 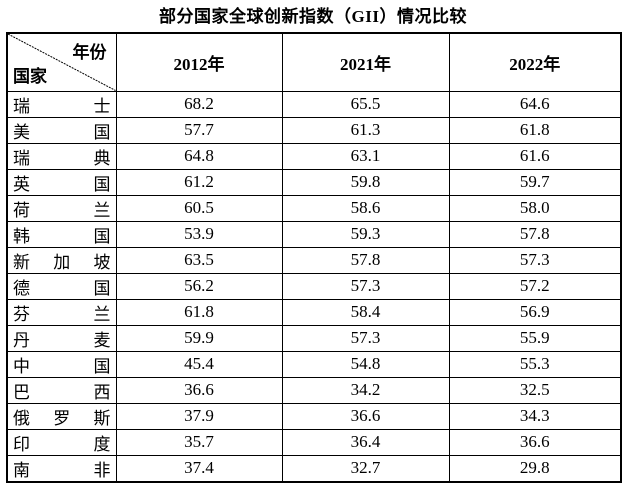 What do you see at coordinates (365, 390) in the screenshot?
I see `gii-value: 34.2` at bounding box center [365, 390].